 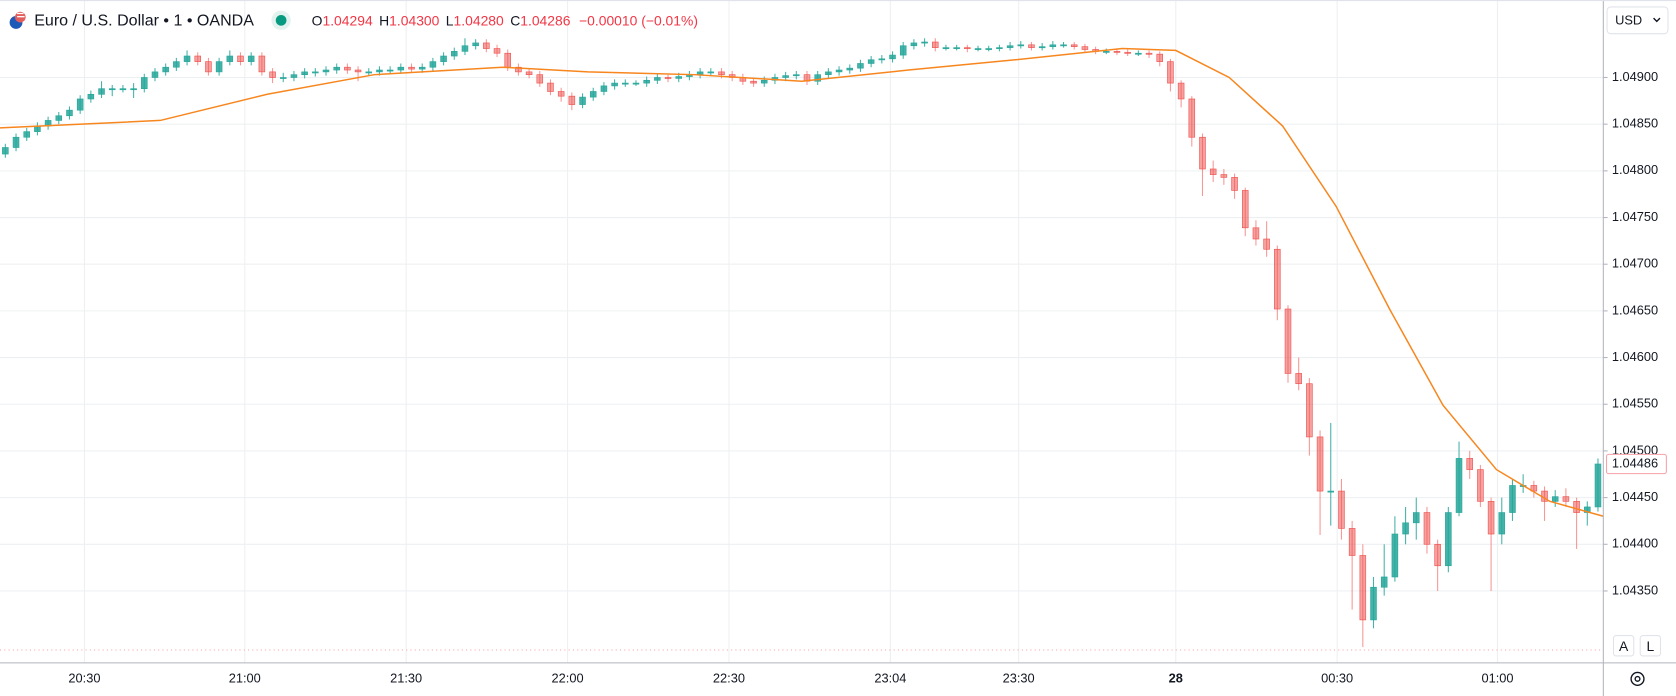 What do you see at coordinates (1629, 20) in the screenshot?
I see `currency: USD` at bounding box center [1629, 20].